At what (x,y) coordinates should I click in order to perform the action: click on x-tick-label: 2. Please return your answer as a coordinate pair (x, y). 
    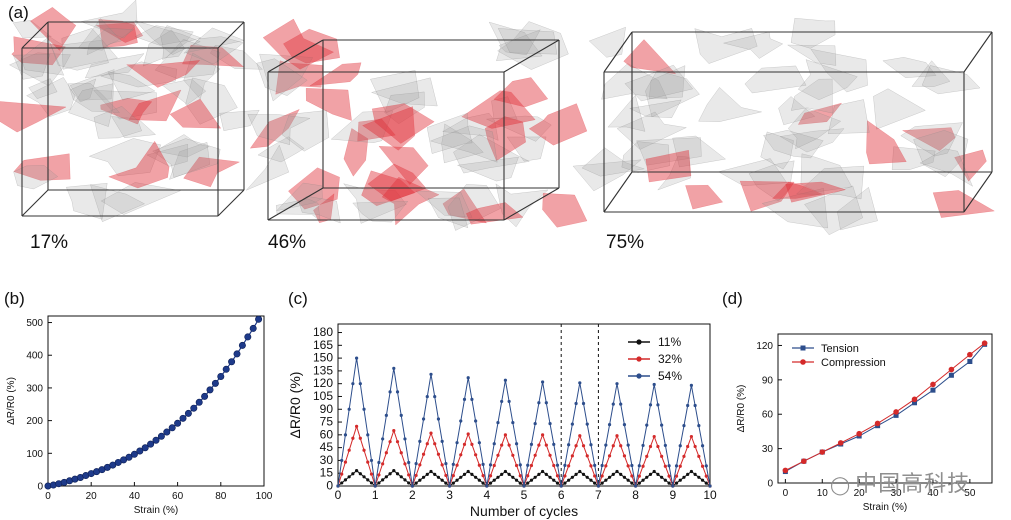
    Looking at the image, I should click on (412, 495).